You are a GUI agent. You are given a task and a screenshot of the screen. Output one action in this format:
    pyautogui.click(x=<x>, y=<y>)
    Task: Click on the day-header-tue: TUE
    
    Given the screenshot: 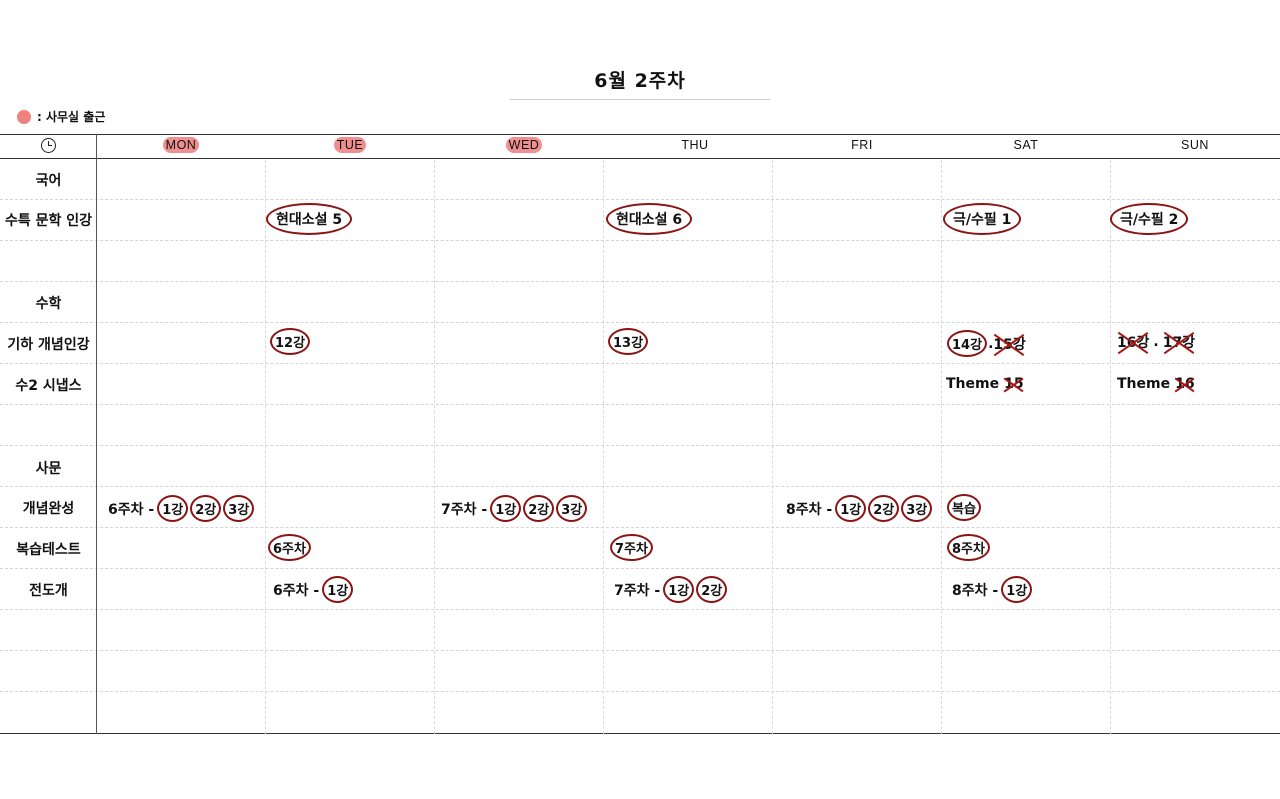 What is the action you would take?
    pyautogui.click(x=350, y=145)
    